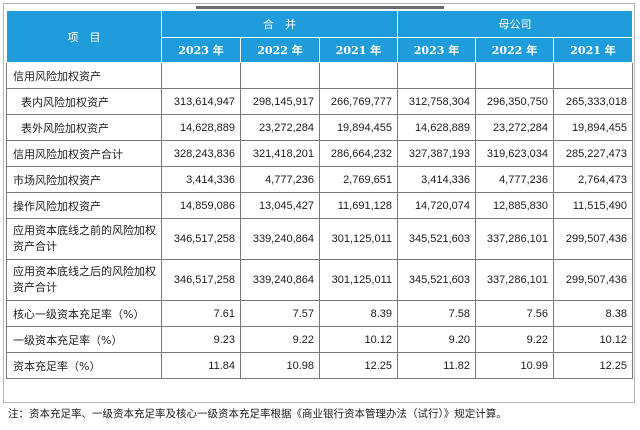 This screenshot has height=430, width=640. Describe the element at coordinates (84, 75) in the screenshot. I see `row-label: 信用风险加权资产` at that location.